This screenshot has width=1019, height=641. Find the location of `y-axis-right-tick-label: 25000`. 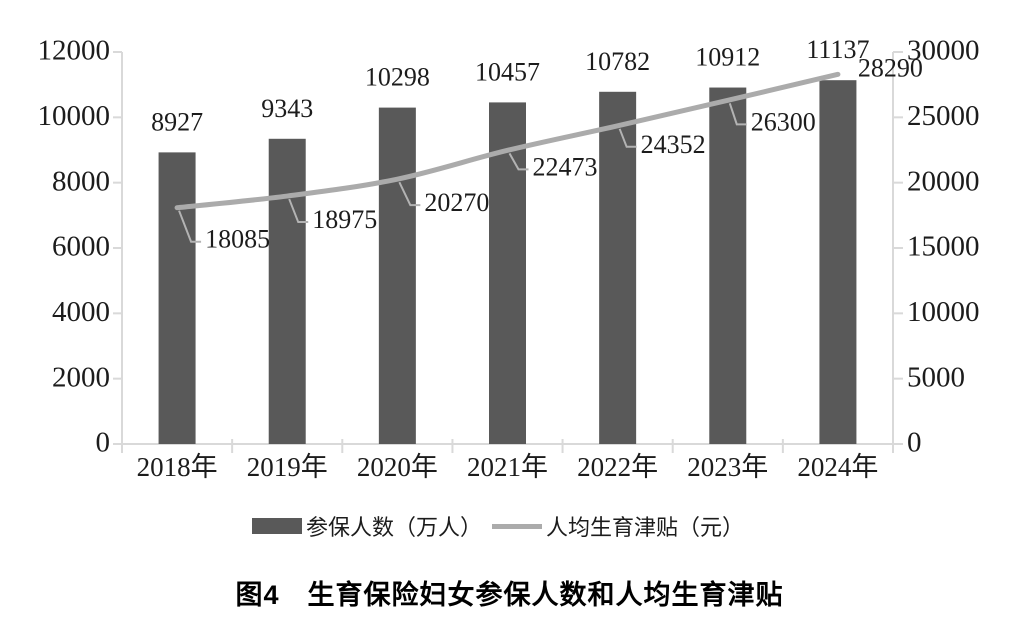

y-axis-right-tick-label: 25000 is located at coordinates (943, 116).